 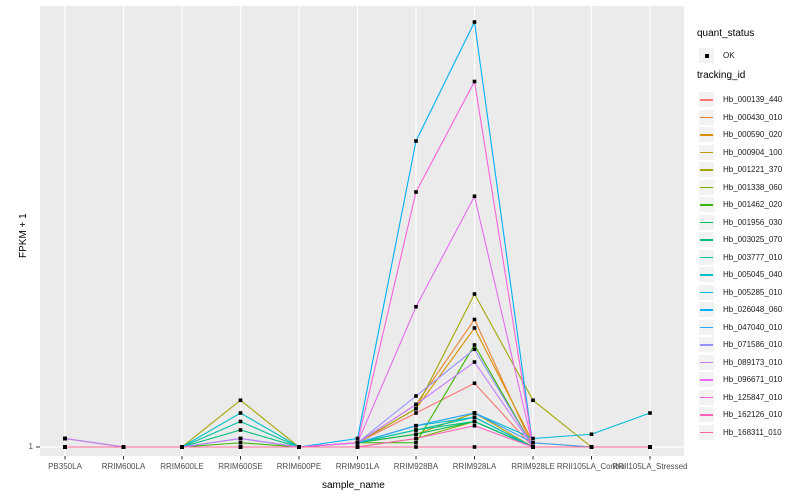 I want to click on legend-item-label: Hb_125847_010, so click(x=753, y=397).